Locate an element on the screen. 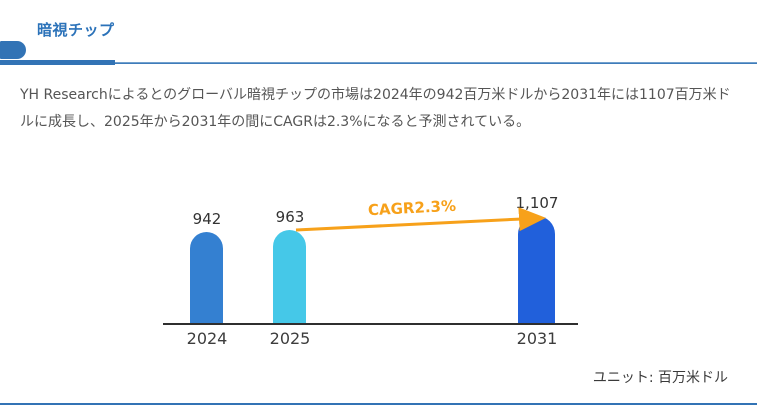  unit-label: ユニット: 百万米ドル is located at coordinates (660, 378).